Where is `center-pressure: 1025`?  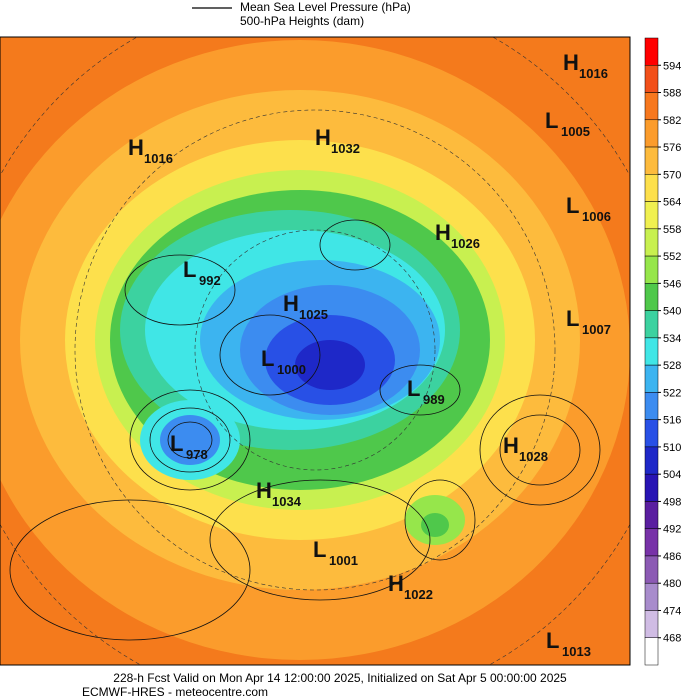
center-pressure: 1025 is located at coordinates (313, 314).